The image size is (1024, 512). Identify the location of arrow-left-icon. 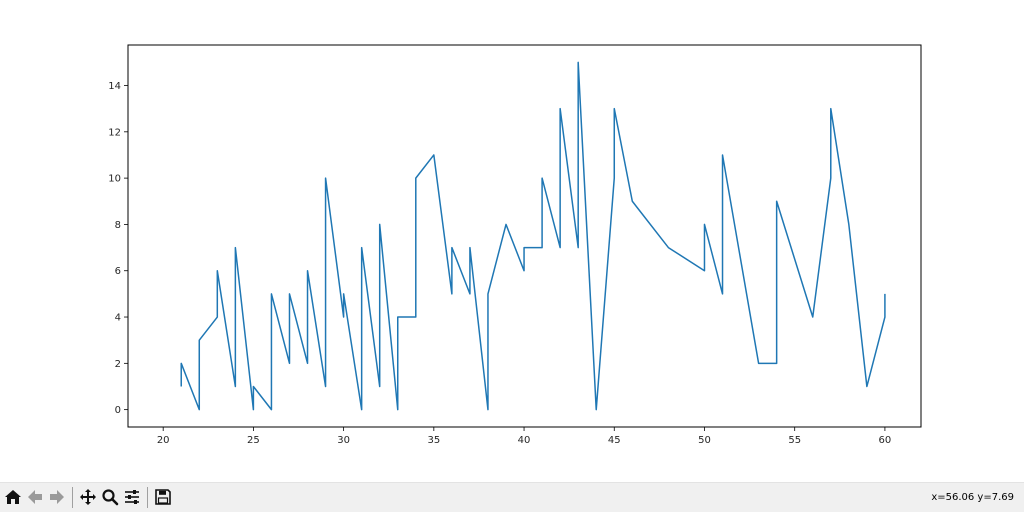
(35, 497).